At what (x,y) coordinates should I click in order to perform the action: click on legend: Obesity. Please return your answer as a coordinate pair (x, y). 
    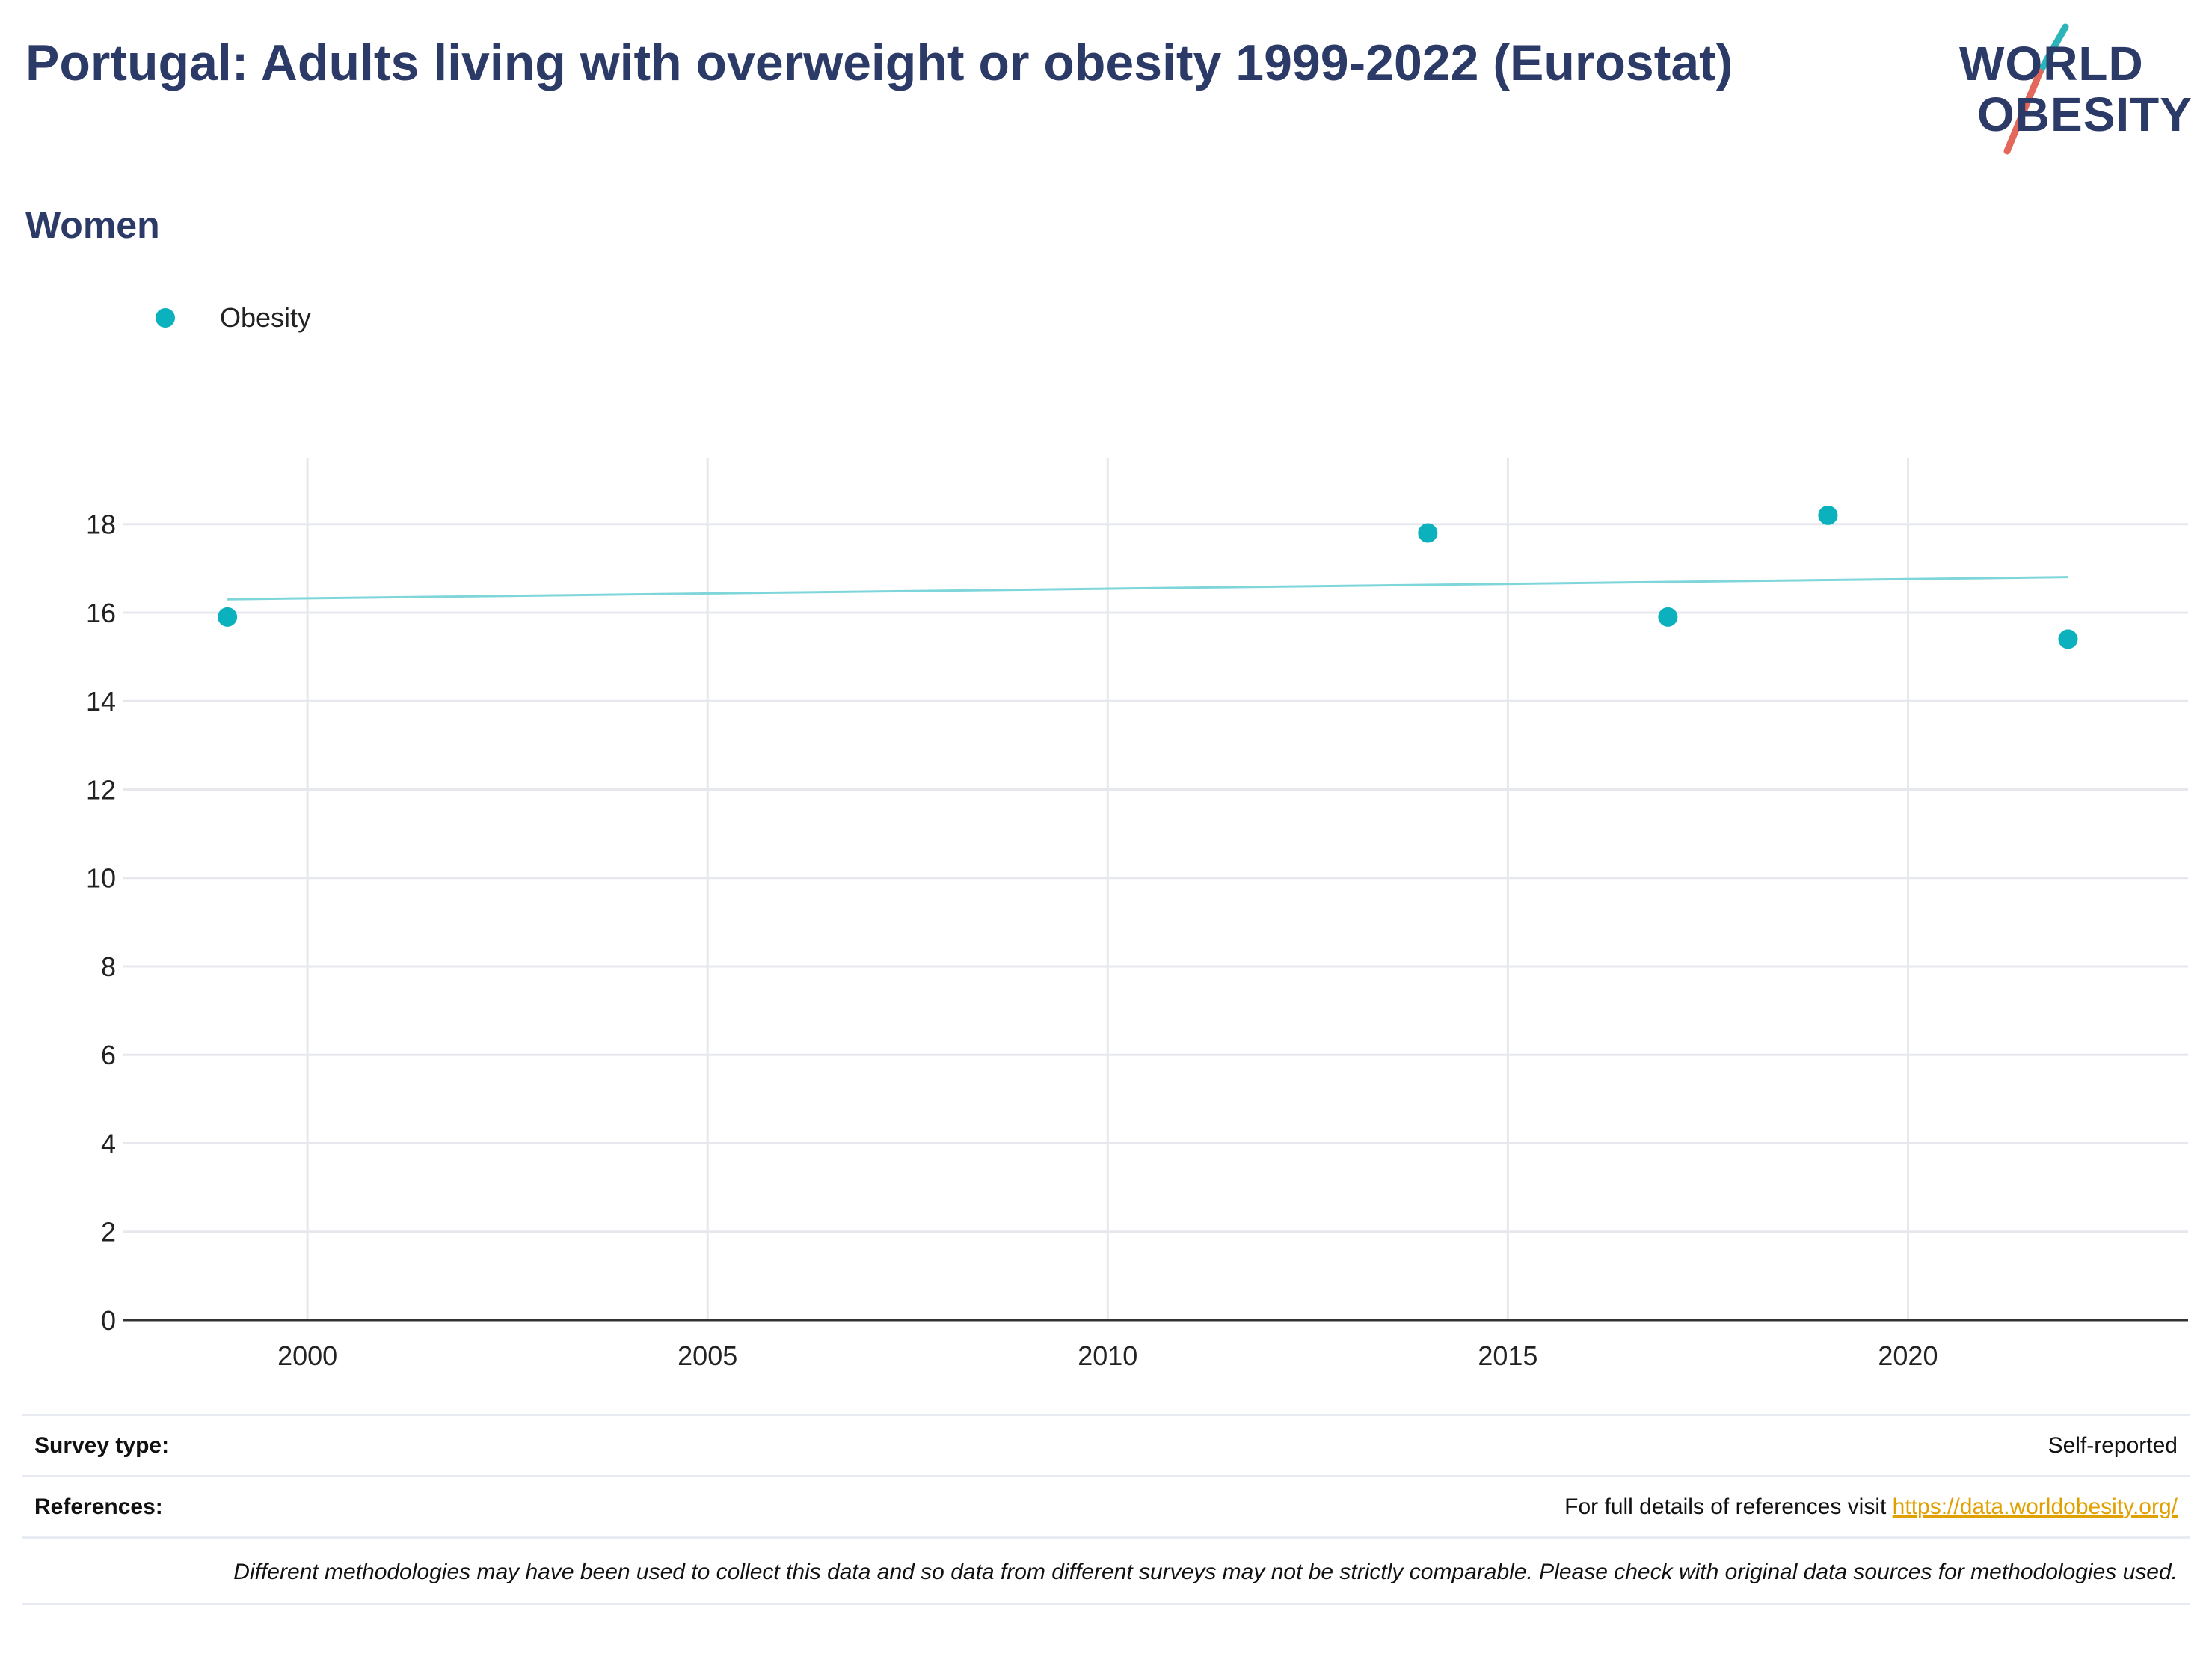
    Looking at the image, I should click on (233, 318).